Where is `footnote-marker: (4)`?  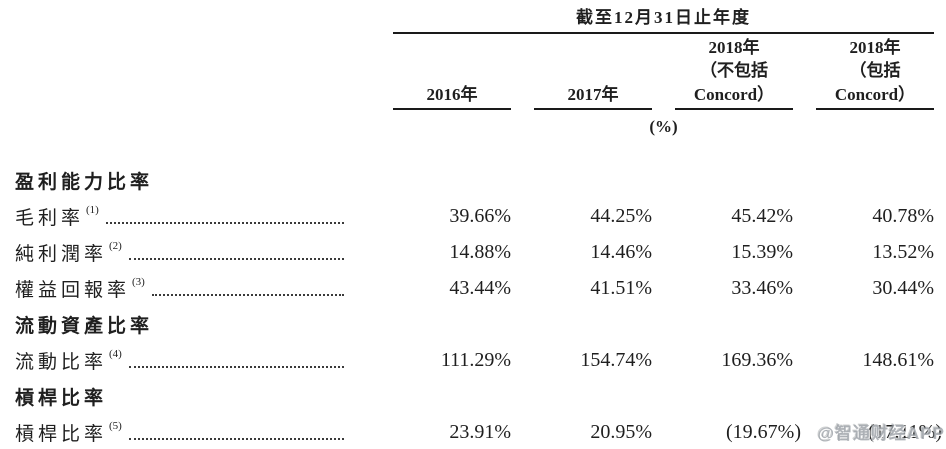
footnote-marker: (4) is located at coordinates (115, 354).